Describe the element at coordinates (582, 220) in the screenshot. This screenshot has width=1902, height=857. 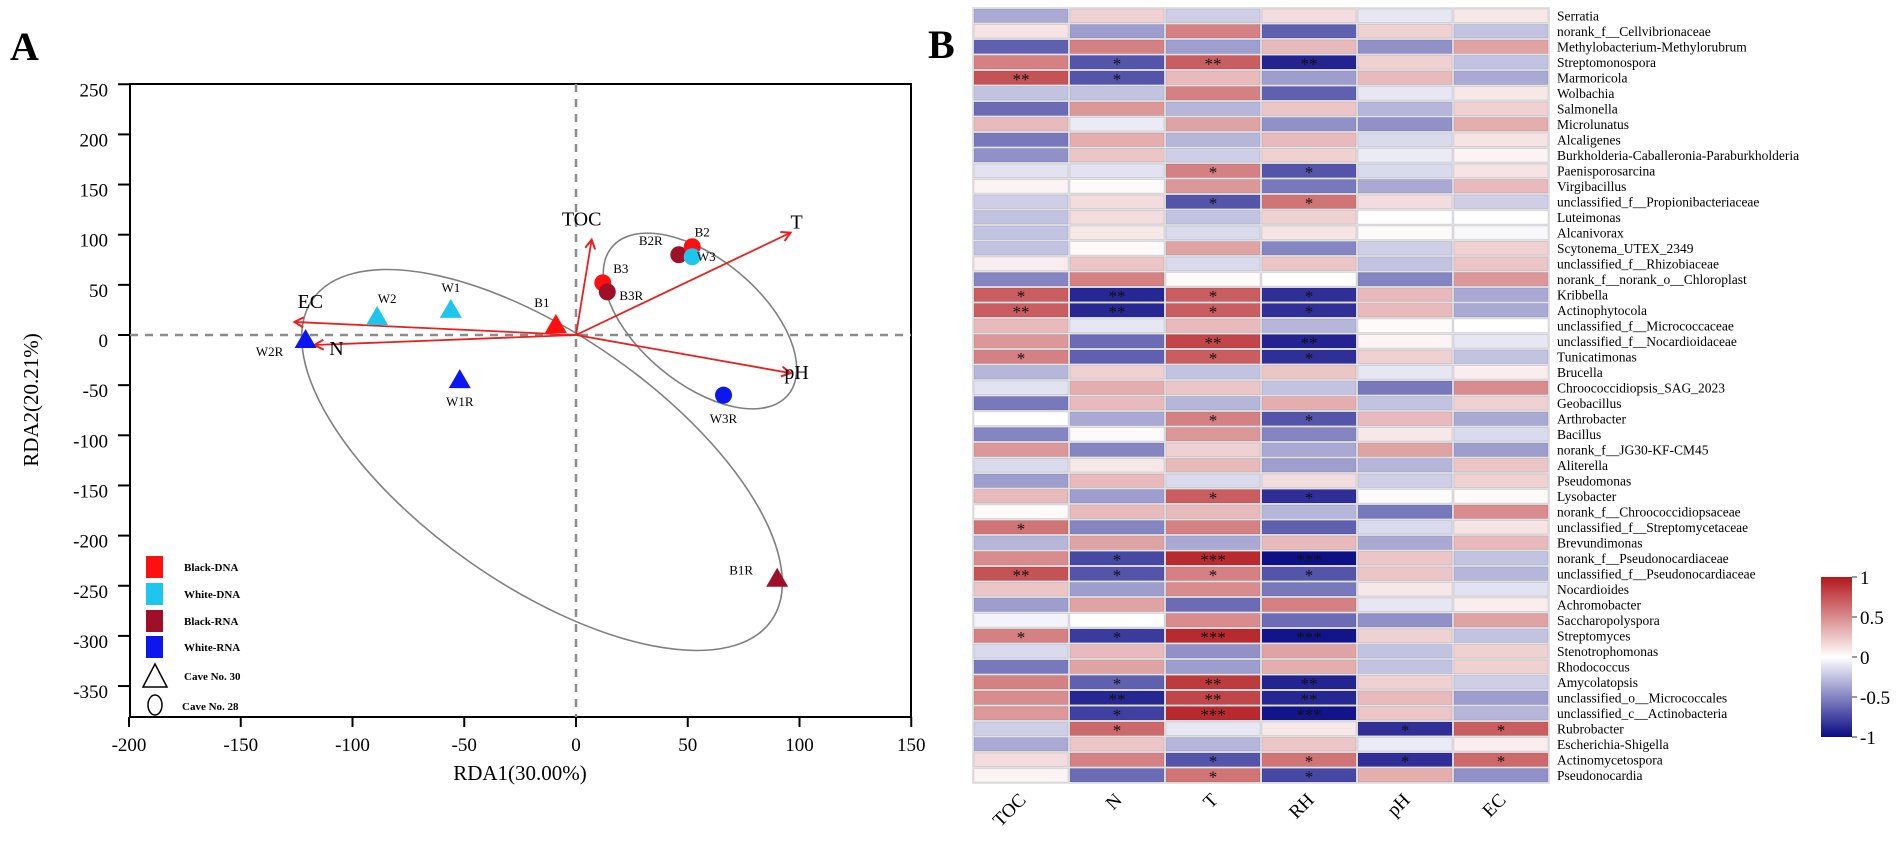
I see `vector-label: TOC` at that location.